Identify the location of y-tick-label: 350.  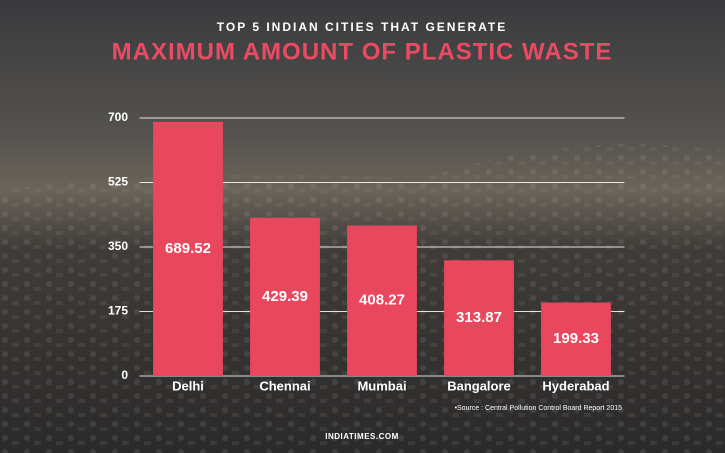
(118, 246).